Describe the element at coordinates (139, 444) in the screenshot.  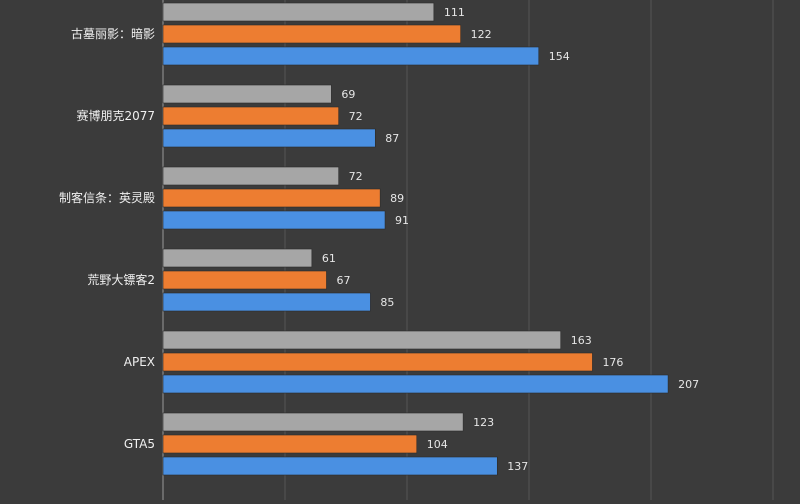
I see `category-label: GTA5` at that location.